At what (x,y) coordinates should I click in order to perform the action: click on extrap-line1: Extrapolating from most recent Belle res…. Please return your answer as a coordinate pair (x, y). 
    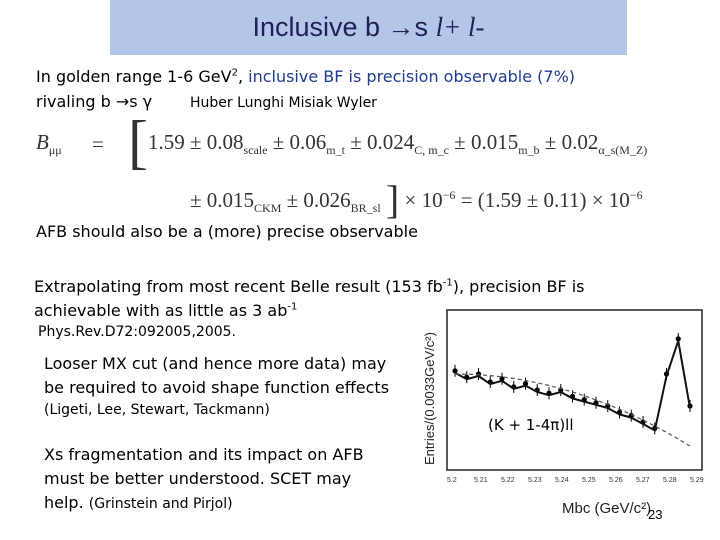
    Looking at the image, I should click on (309, 286).